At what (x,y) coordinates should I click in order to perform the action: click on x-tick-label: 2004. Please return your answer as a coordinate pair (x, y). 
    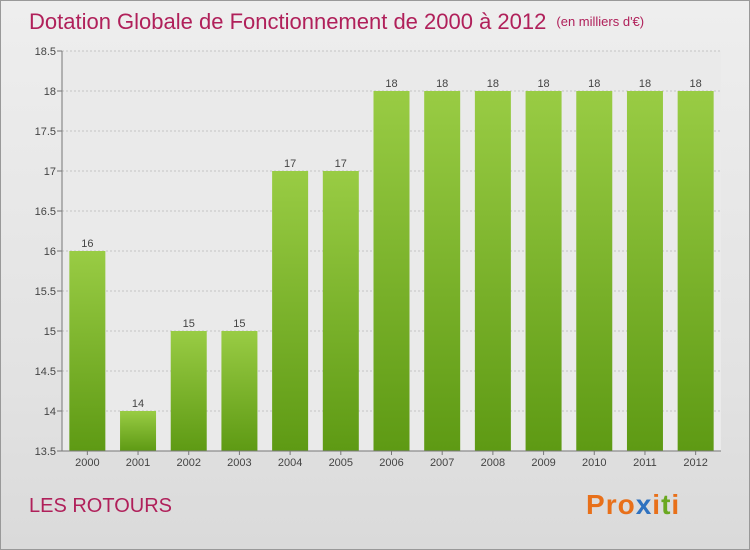
    Looking at the image, I should click on (290, 463).